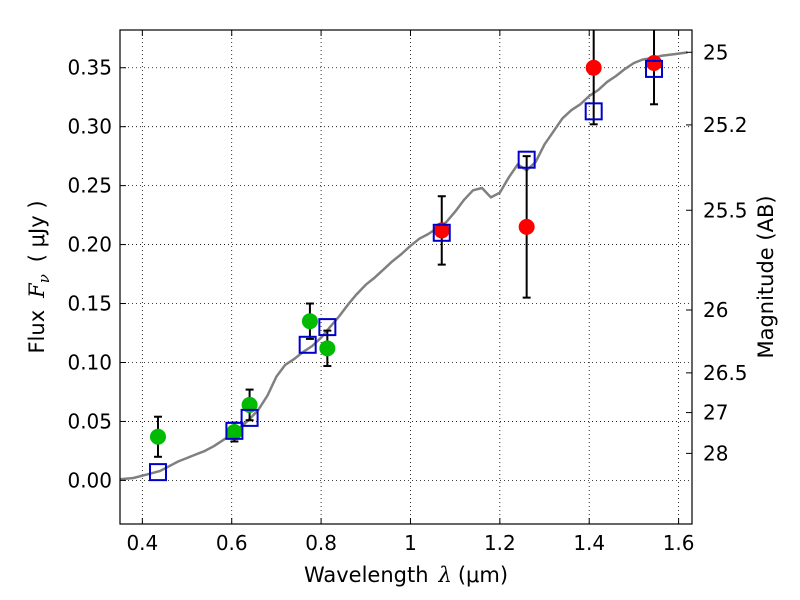 The height and width of the screenshot is (600, 800). What do you see at coordinates (321, 543) in the screenshot?
I see `x-tick-label: 0.8` at bounding box center [321, 543].